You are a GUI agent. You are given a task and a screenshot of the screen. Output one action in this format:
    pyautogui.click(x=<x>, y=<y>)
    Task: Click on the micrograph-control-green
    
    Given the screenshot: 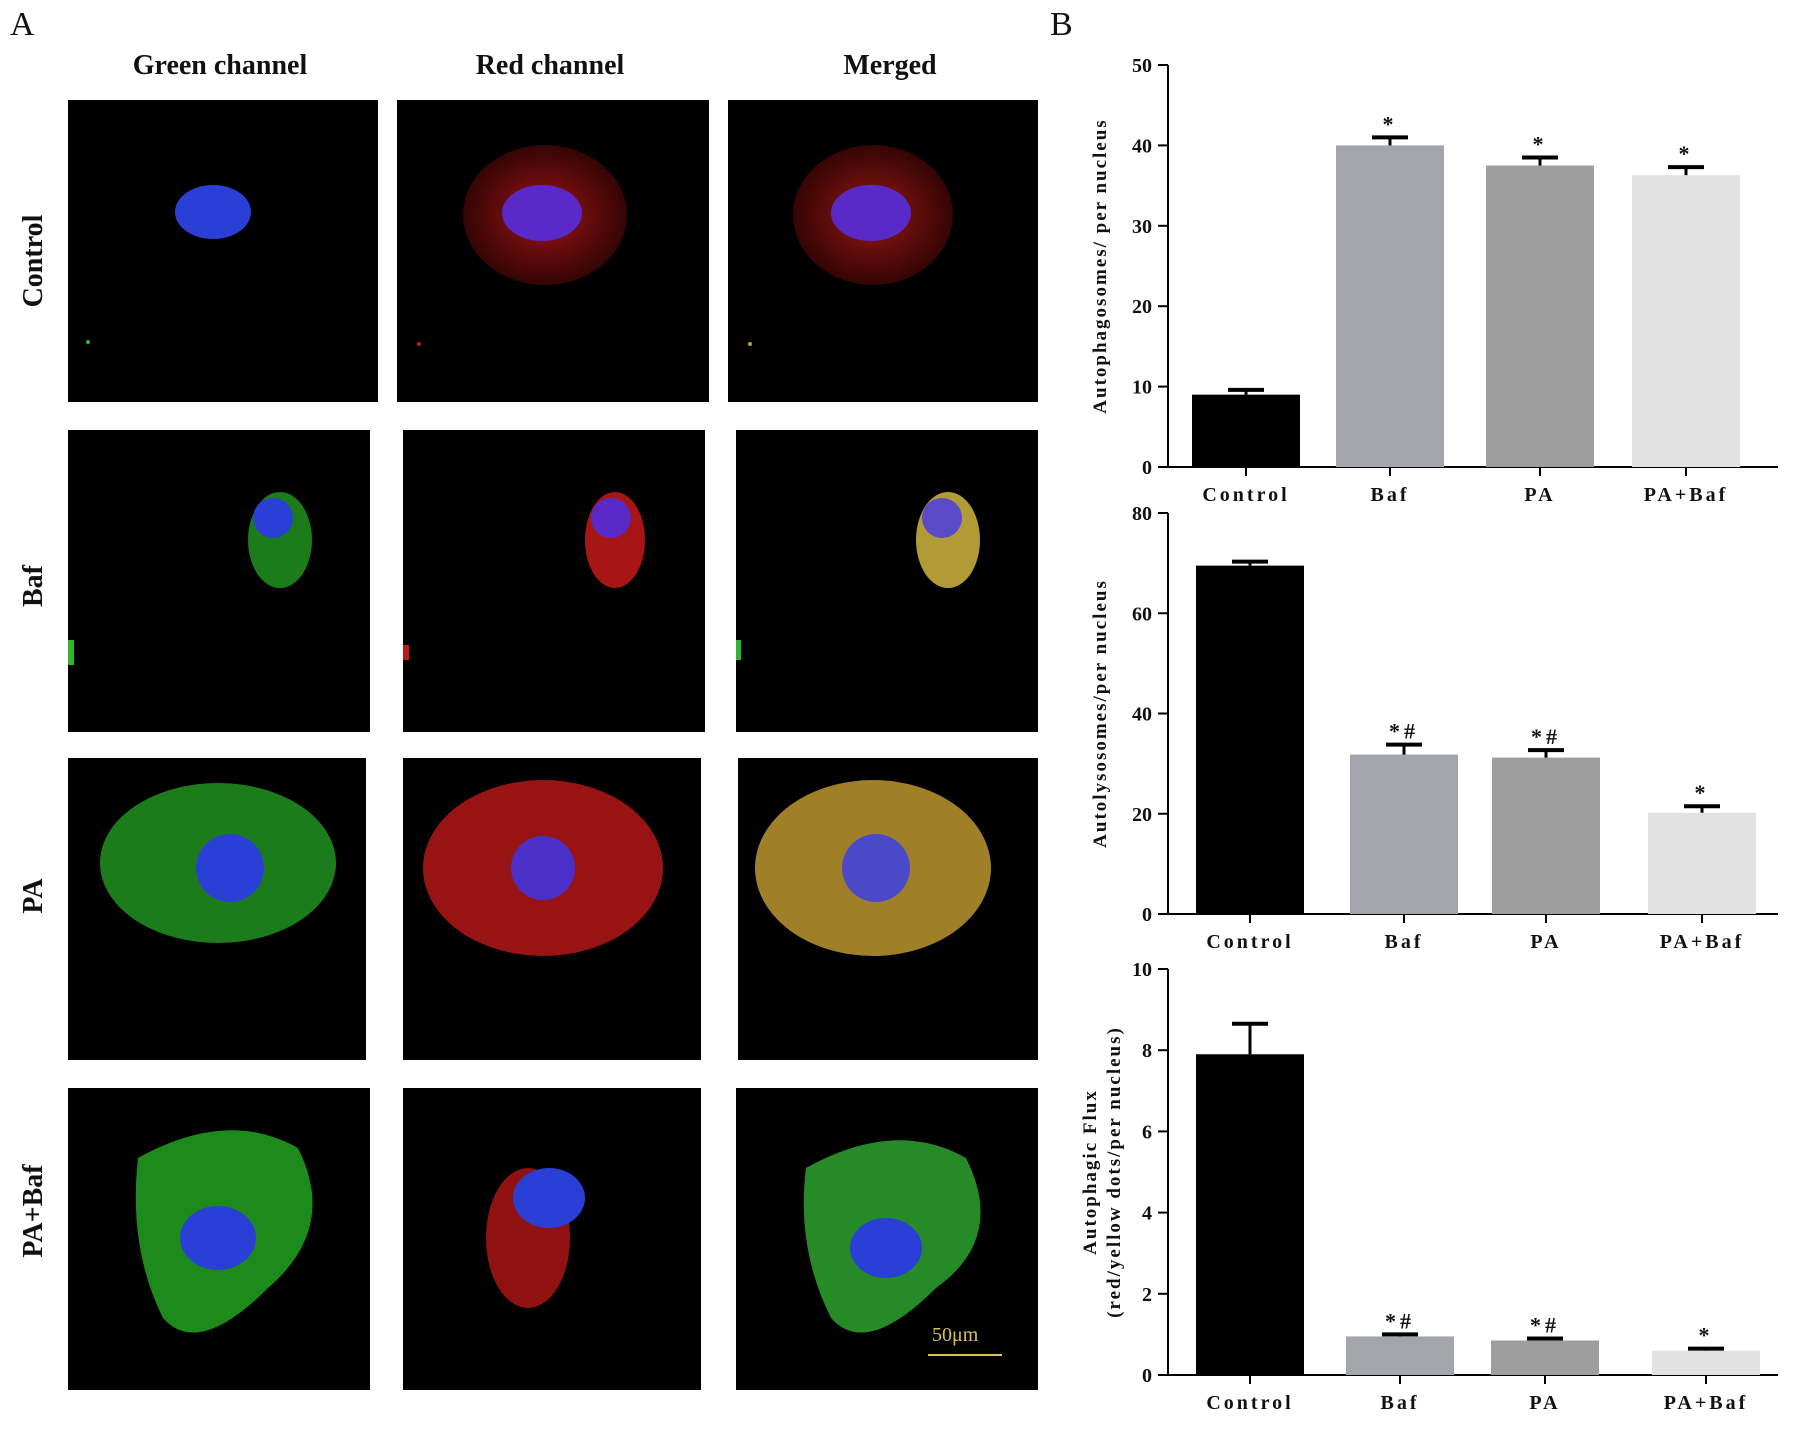 What is the action you would take?
    pyautogui.click(x=223, y=251)
    